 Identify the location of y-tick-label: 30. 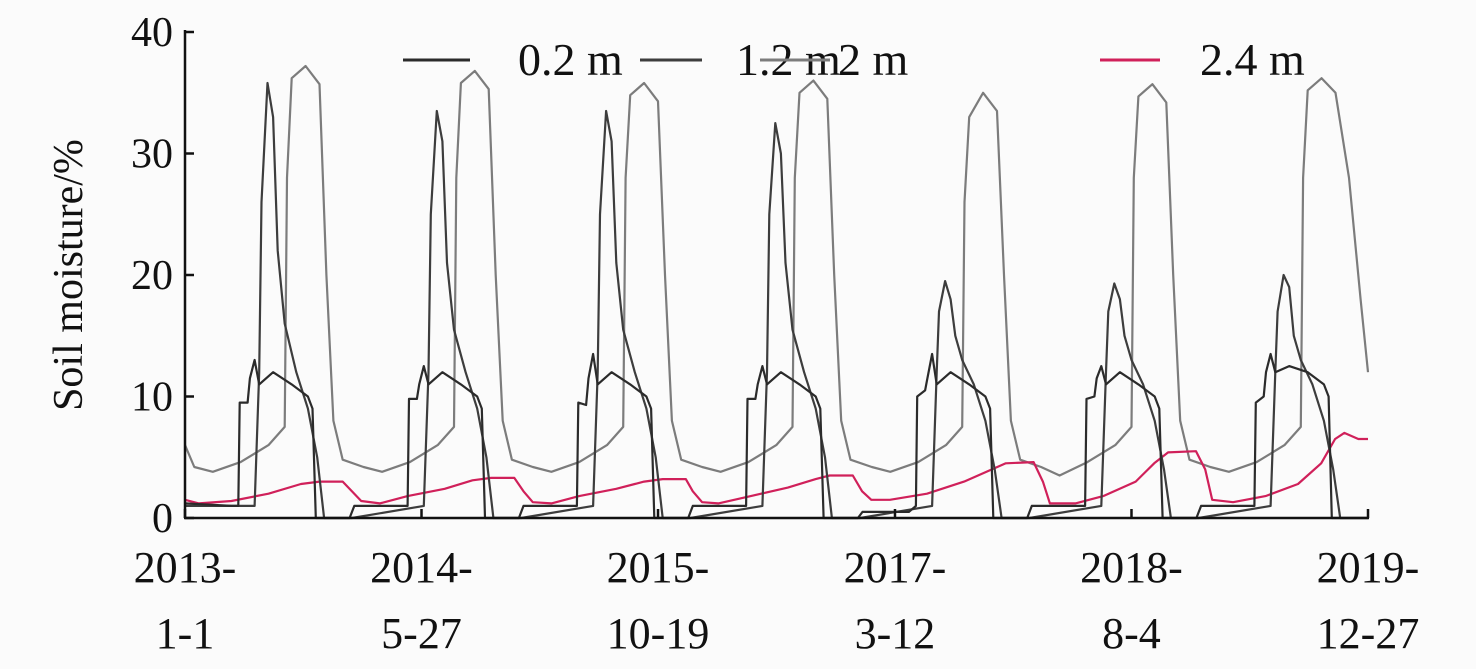
(152, 155).